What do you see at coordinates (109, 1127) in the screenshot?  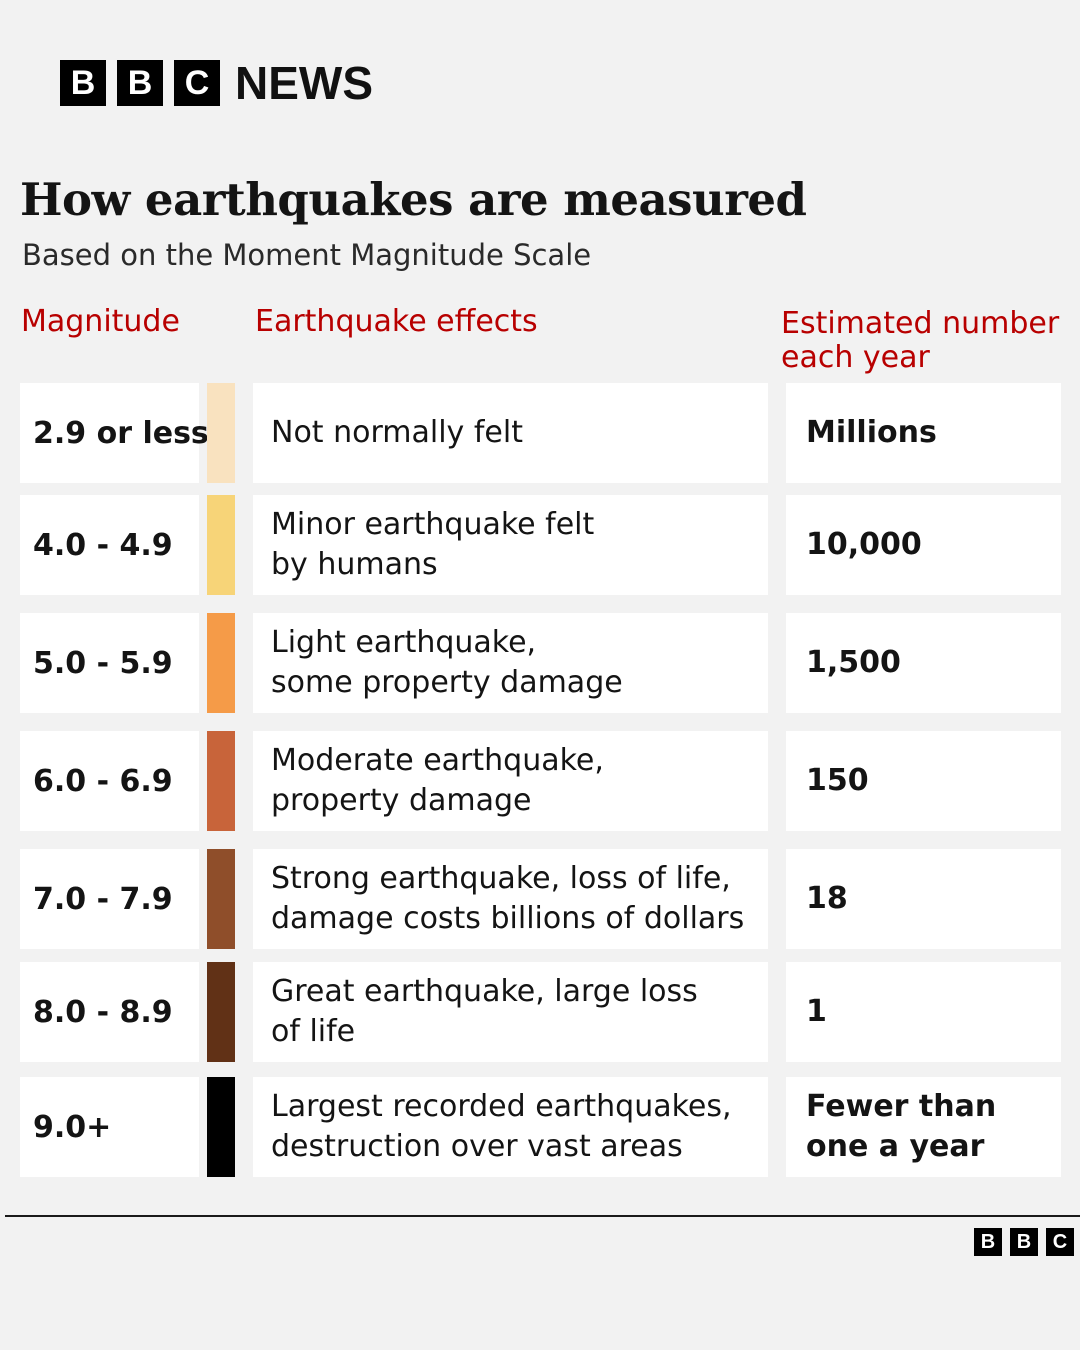 I see `magnitude-cell: 9.0+` at bounding box center [109, 1127].